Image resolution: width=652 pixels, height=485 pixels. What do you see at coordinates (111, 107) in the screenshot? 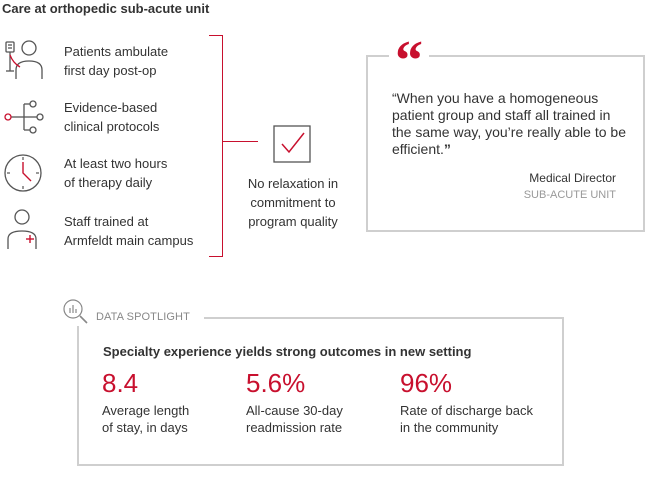
I see `feature-line: Evidence-based` at bounding box center [111, 107].